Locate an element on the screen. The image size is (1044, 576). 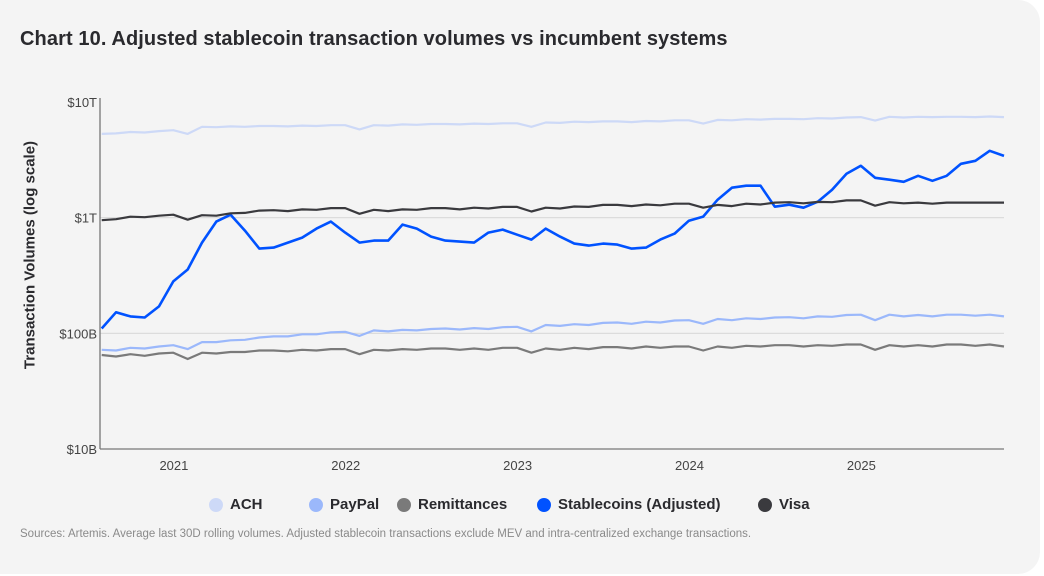
y-tick-label: $10T is located at coordinates (82, 102).